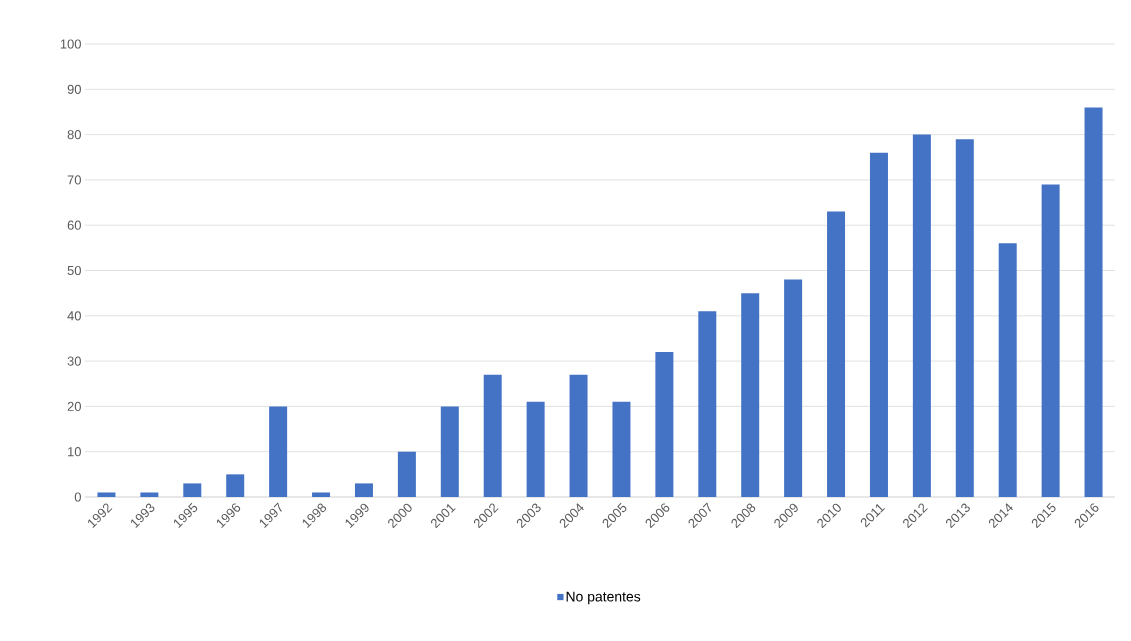 The image size is (1131, 641). What do you see at coordinates (74, 89) in the screenshot?
I see `y-tick-label: 90` at bounding box center [74, 89].